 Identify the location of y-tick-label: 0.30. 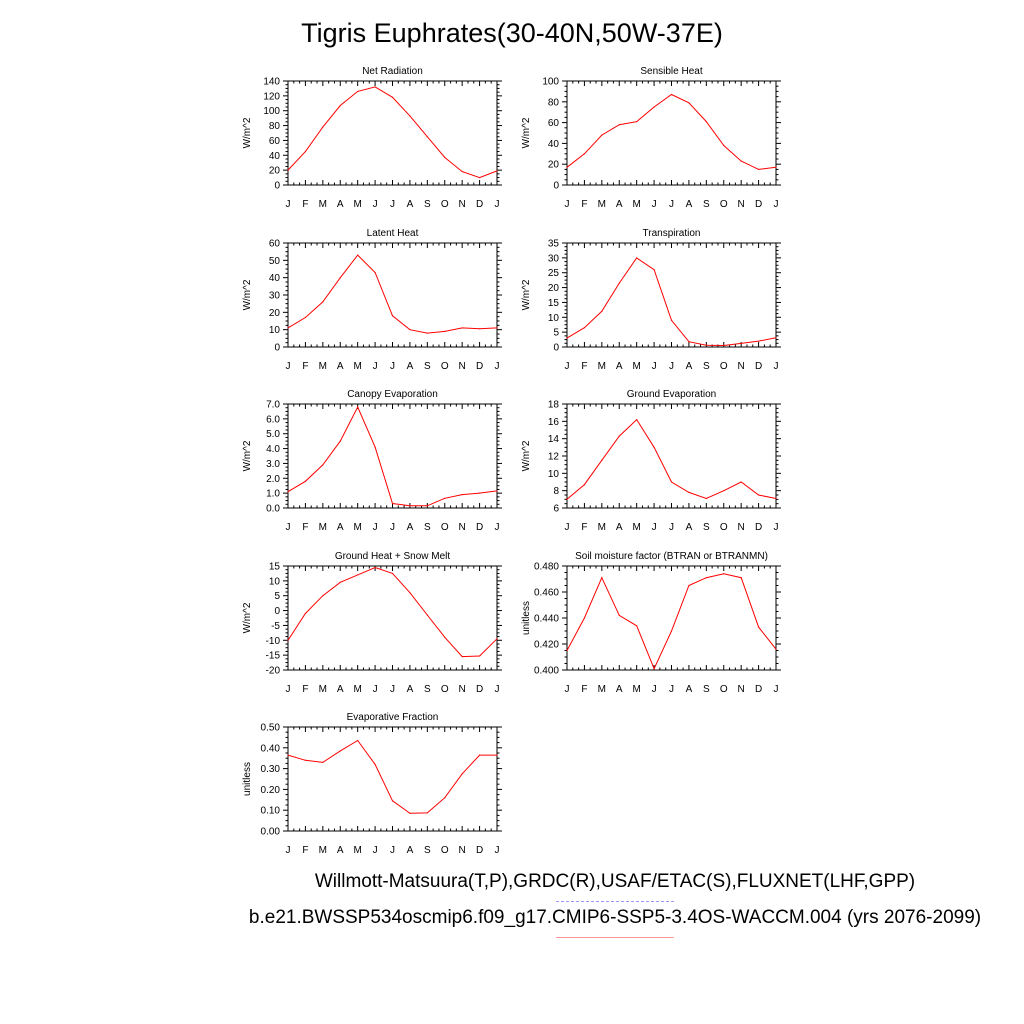
(271, 769).